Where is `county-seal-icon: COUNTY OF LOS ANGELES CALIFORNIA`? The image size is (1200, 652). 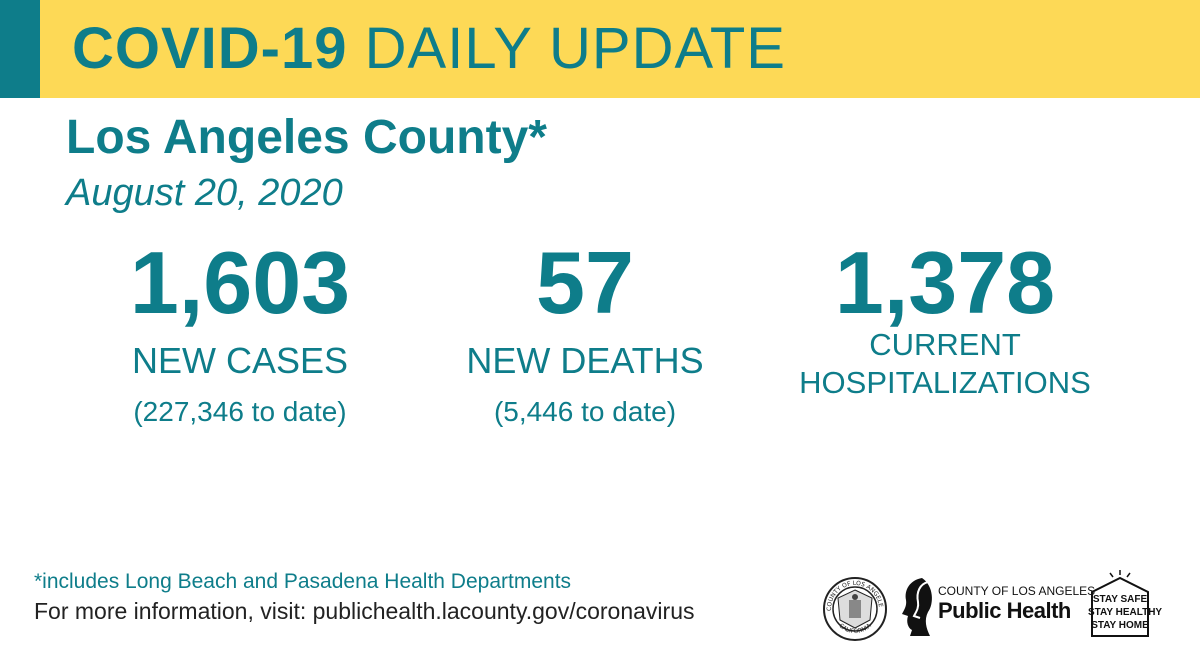 county-seal-icon: COUNTY OF LOS ANGELES CALIFORNIA is located at coordinates (854, 608).